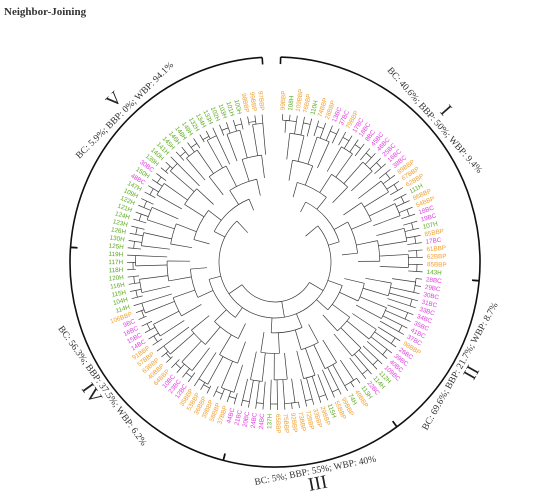  Describe the element at coordinates (429, 217) in the screenshot. I see `leaf-label: 19BC` at that location.